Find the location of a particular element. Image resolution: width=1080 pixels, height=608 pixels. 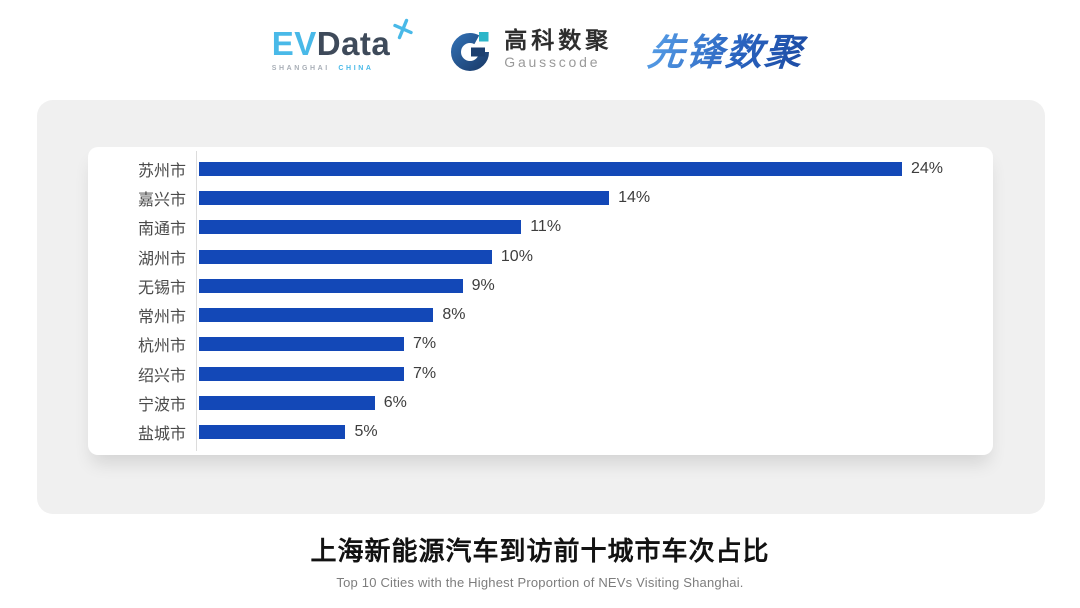

bar-zone: 8% is located at coordinates (332, 315).